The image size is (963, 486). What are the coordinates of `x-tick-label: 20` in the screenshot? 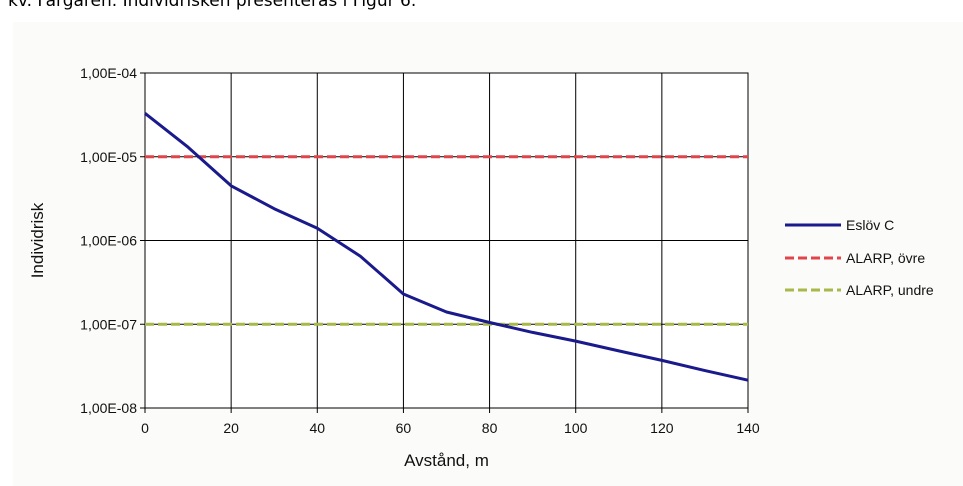 It's located at (231, 428).